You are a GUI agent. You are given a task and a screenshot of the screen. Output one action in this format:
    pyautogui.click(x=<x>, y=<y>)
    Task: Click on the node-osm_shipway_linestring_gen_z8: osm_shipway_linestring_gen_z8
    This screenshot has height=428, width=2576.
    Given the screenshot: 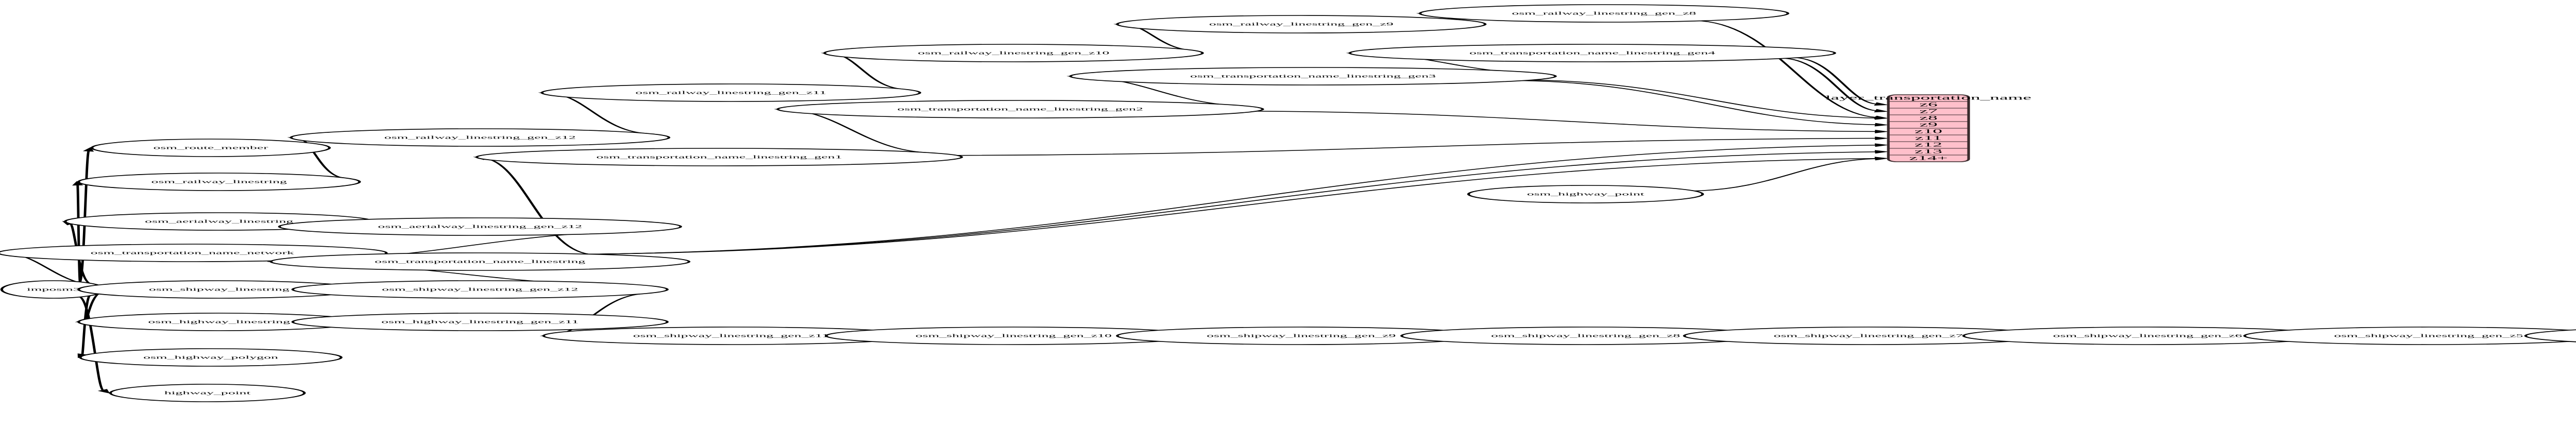 What is the action you would take?
    pyautogui.click(x=1585, y=336)
    